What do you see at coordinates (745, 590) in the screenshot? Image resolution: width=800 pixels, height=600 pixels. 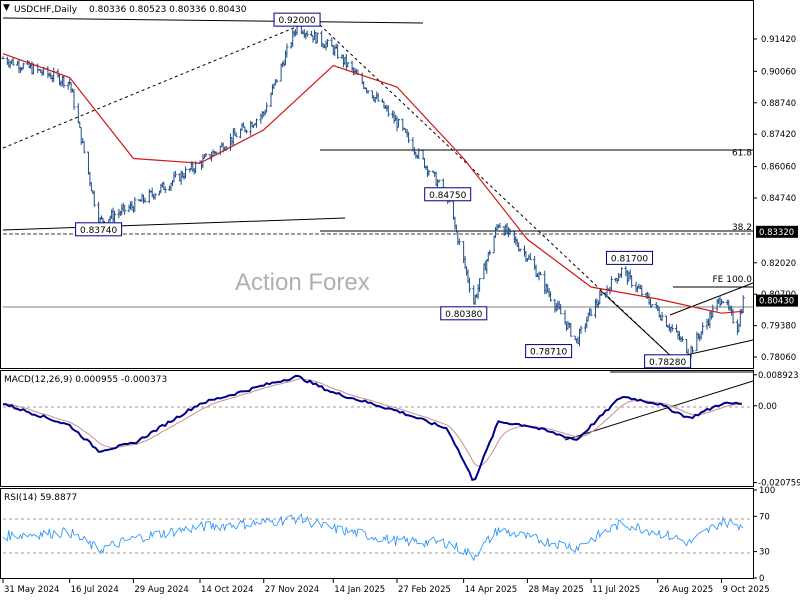 I see `x-tick-label: 9 Oct 2025` at bounding box center [745, 590].